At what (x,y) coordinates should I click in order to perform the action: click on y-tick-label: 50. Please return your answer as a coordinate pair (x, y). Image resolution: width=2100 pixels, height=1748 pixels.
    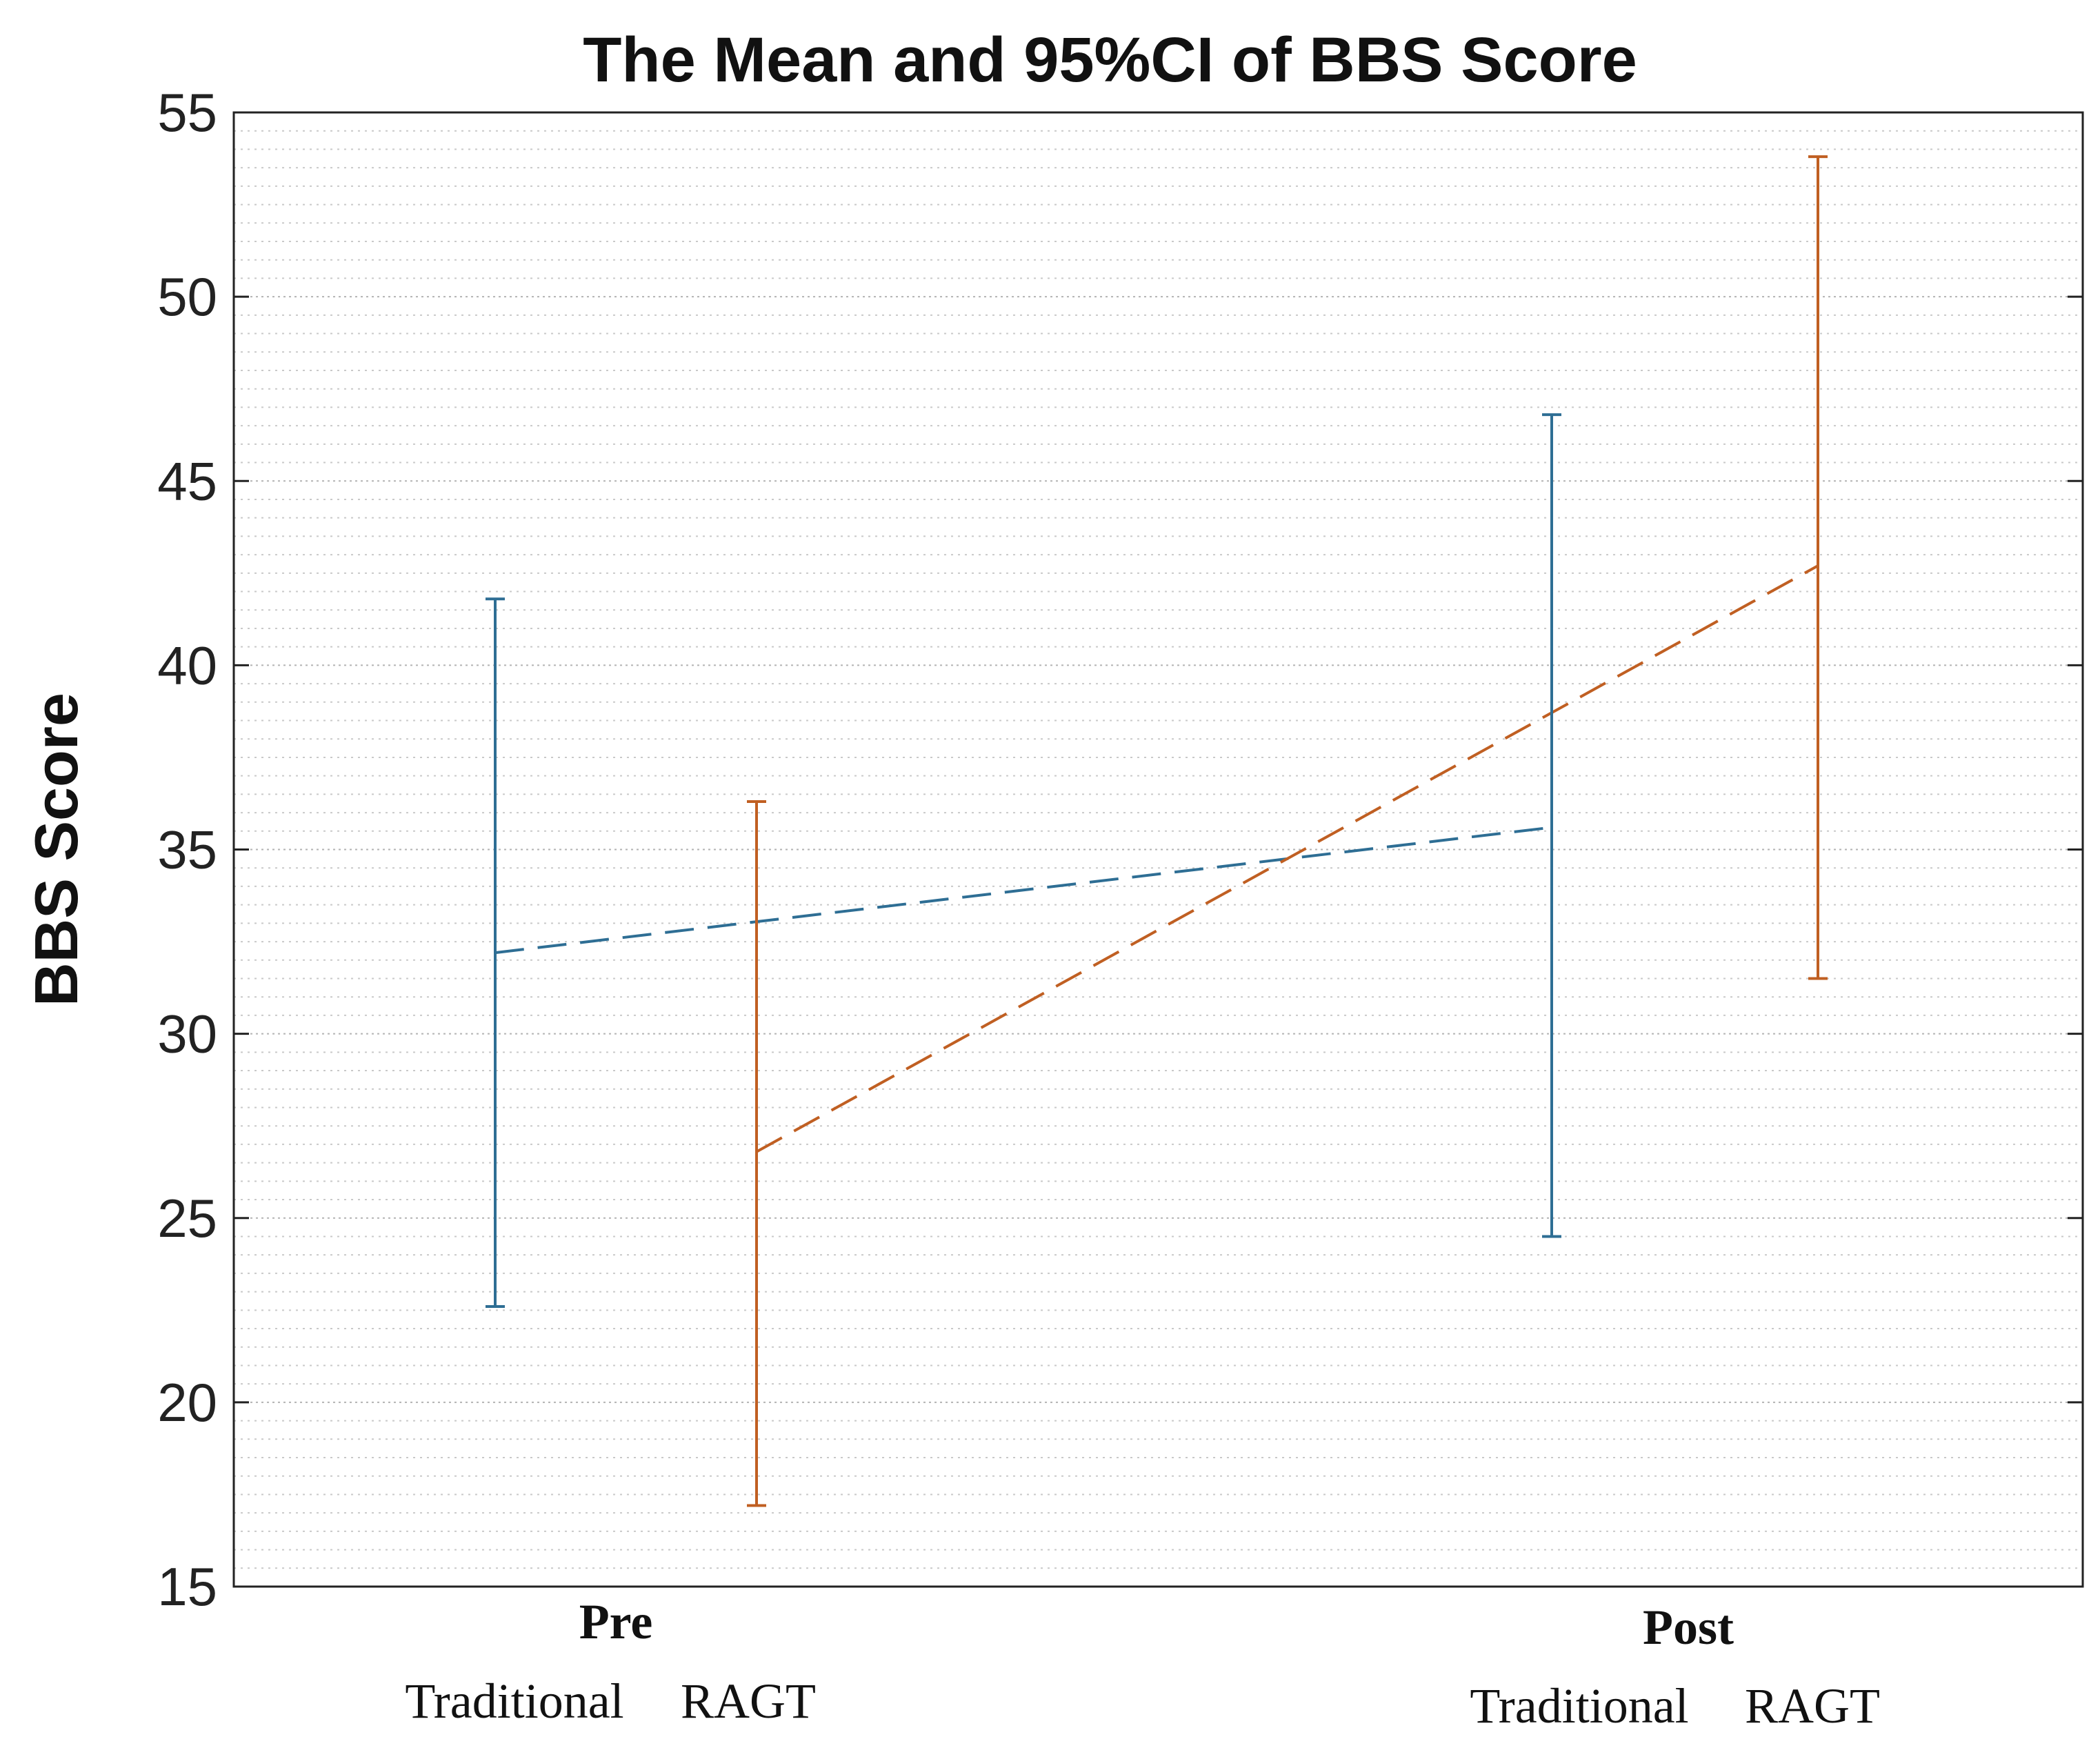
    Looking at the image, I should click on (187, 296).